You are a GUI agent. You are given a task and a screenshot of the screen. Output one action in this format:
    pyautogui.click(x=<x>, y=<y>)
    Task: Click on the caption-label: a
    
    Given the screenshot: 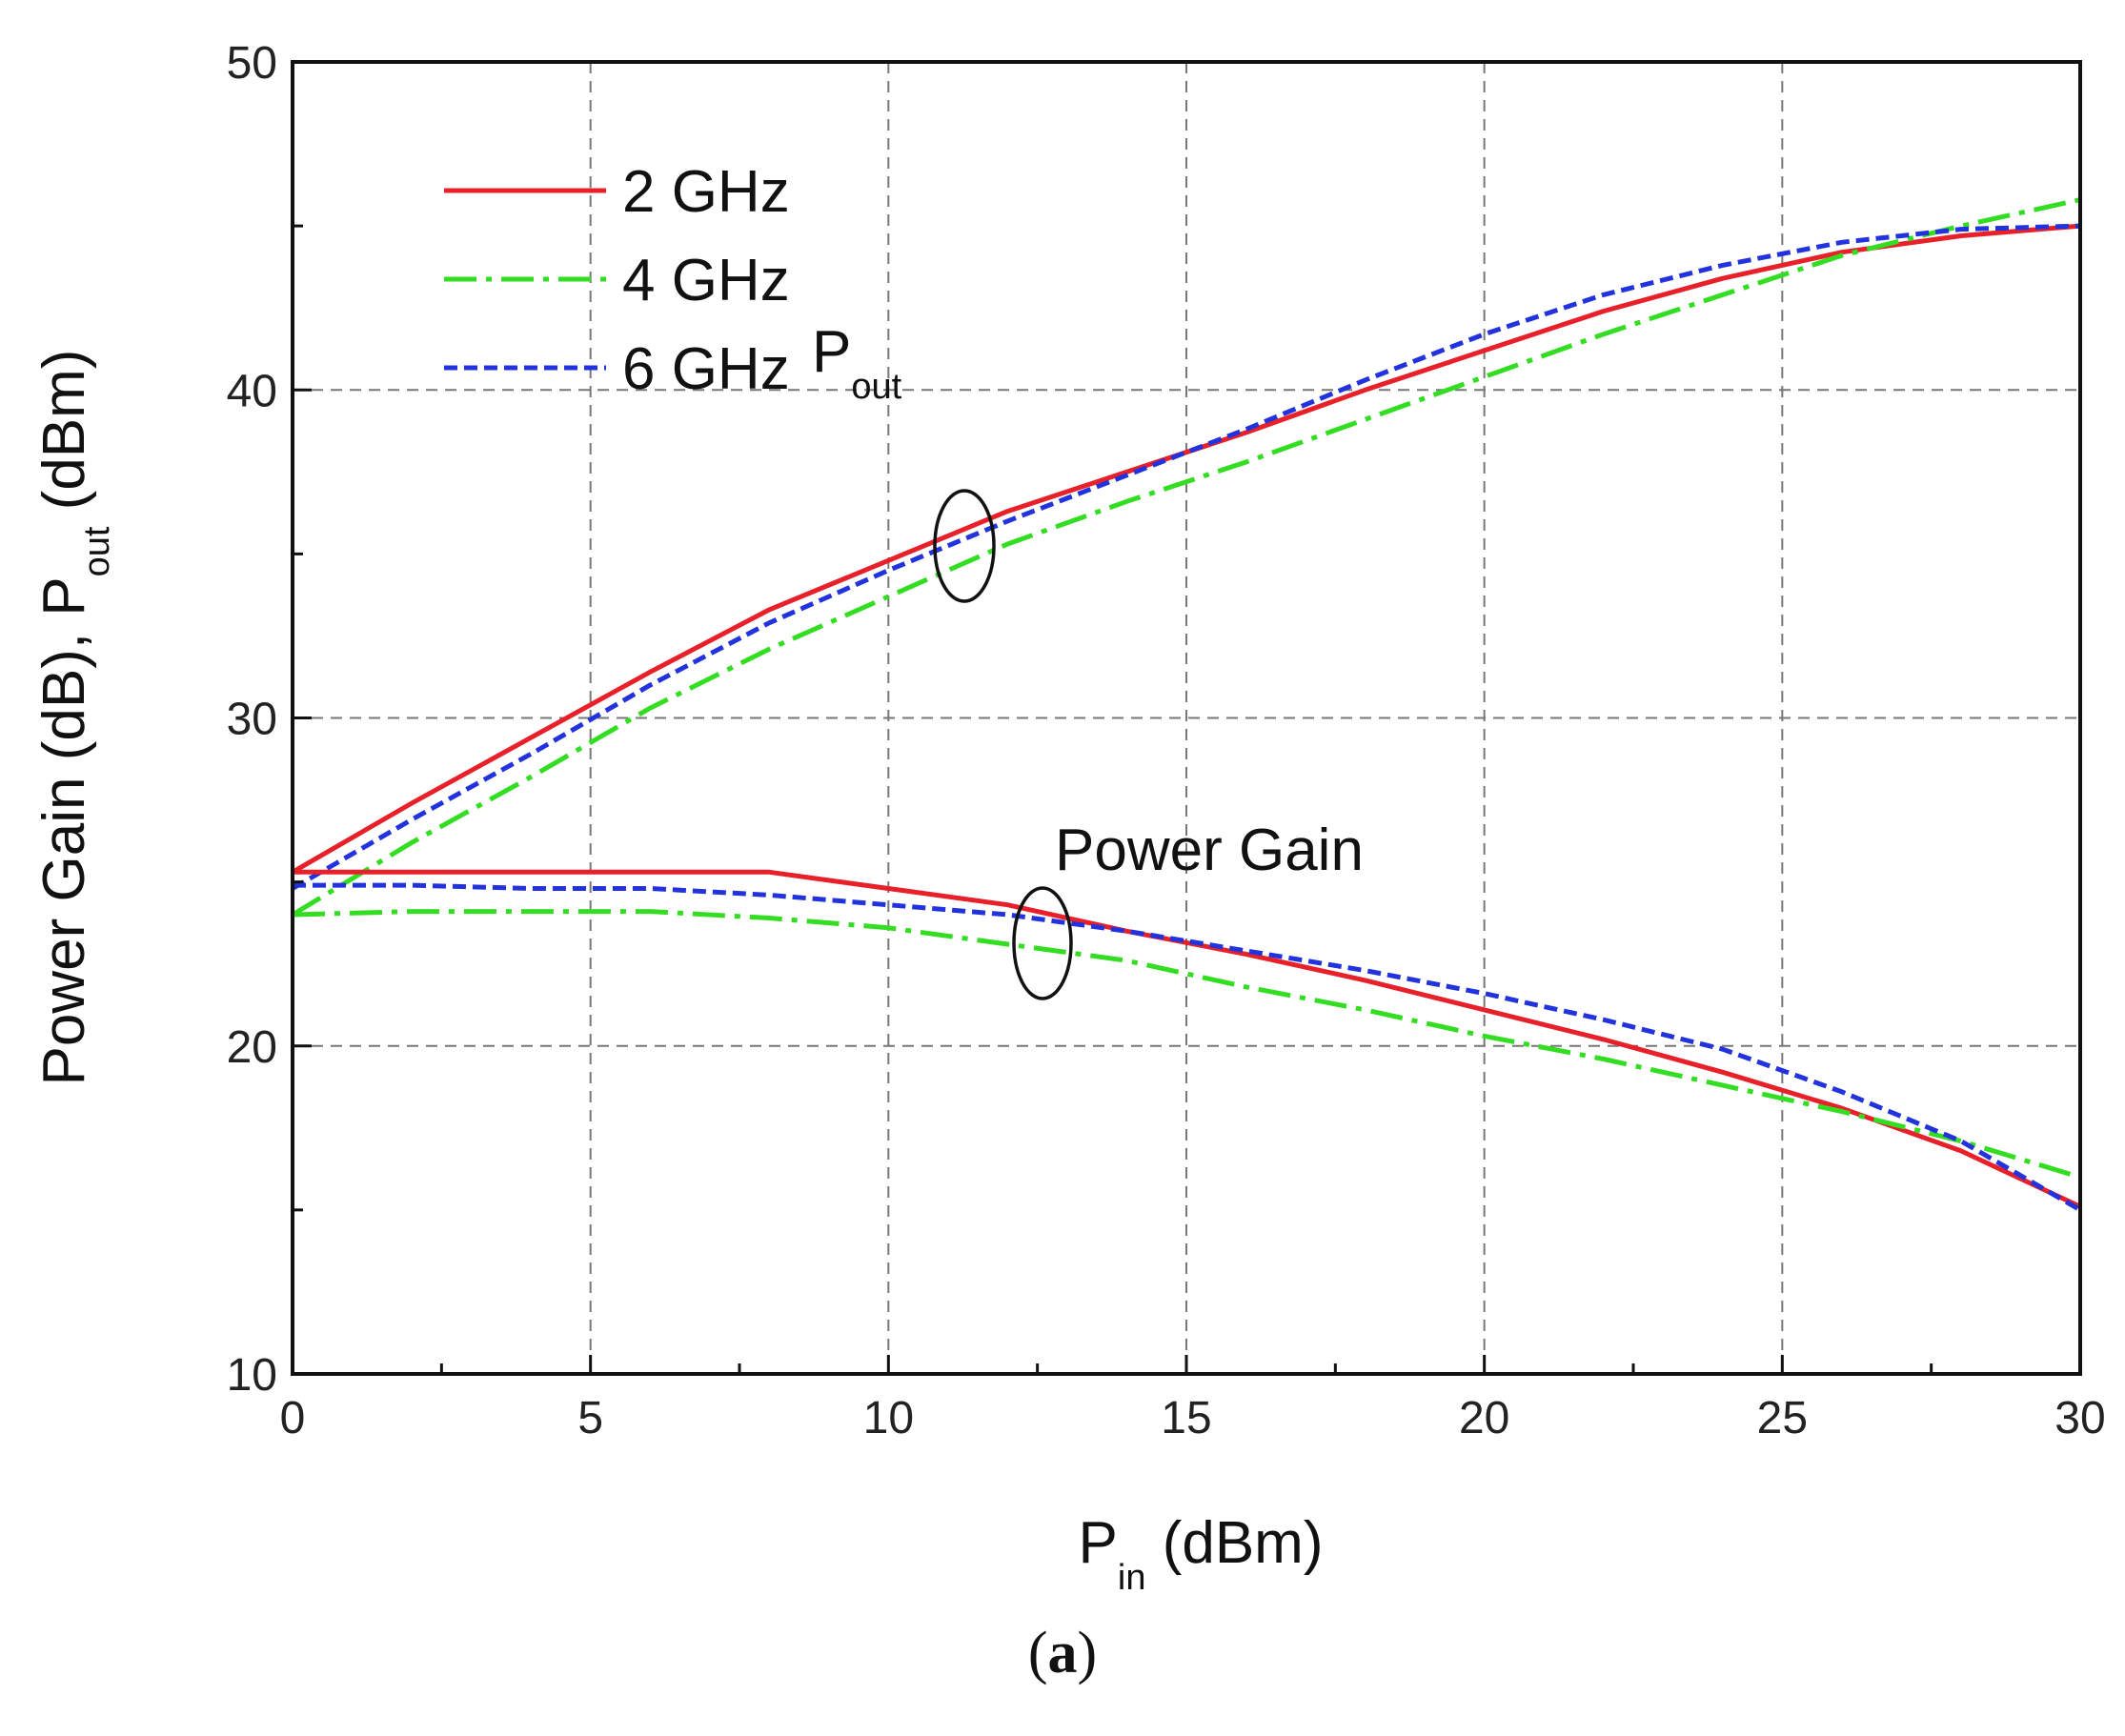 What is the action you would take?
    pyautogui.click(x=1062, y=1653)
    